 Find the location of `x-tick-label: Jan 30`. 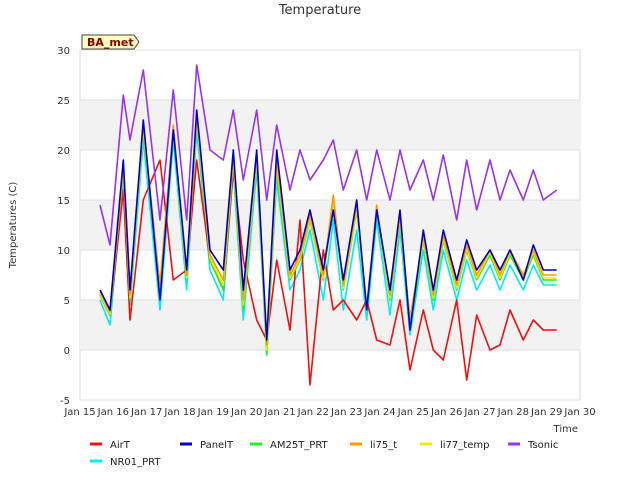

x-tick-label: Jan 30 is located at coordinates (579, 412).